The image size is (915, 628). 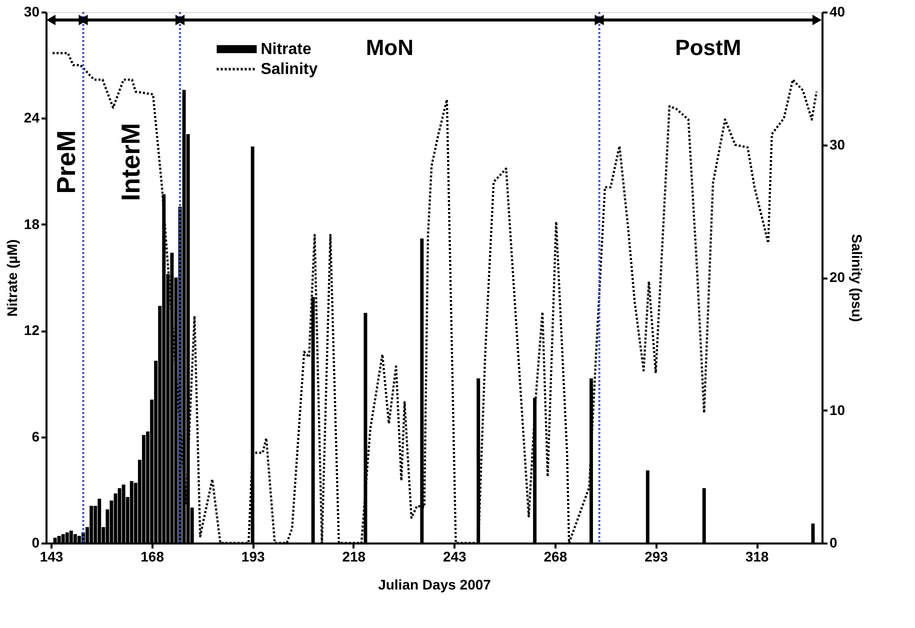 What do you see at coordinates (253, 556) in the screenshot?
I see `x-tick-label: 193` at bounding box center [253, 556].